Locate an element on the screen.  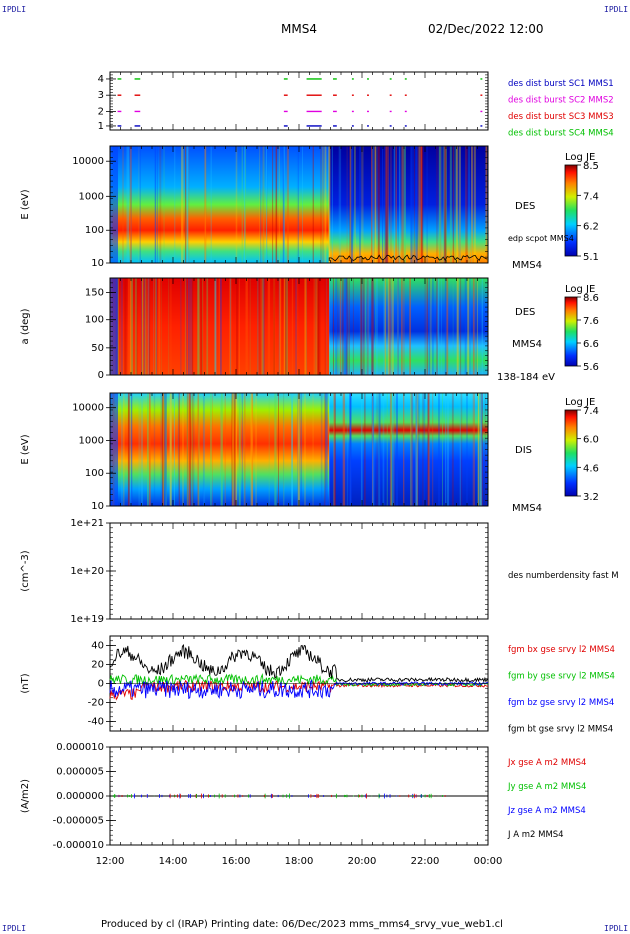
colorbar is located at coordinates (571, 210).